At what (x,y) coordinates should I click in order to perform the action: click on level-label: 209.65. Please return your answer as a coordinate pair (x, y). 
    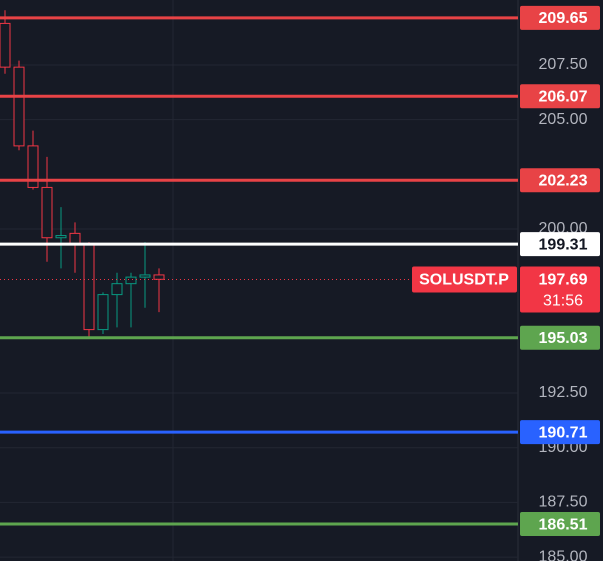
    Looking at the image, I should click on (563, 18).